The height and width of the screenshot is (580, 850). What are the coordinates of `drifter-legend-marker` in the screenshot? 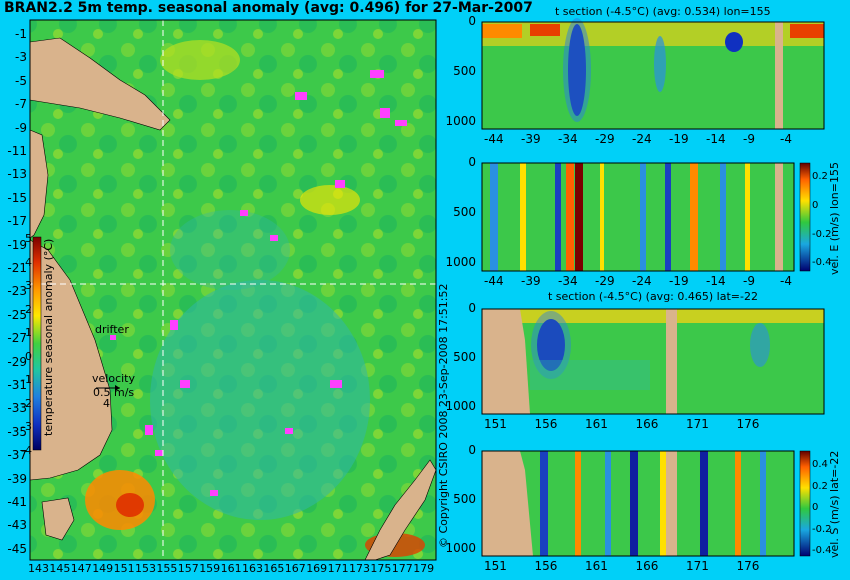 It's located at (113, 337).